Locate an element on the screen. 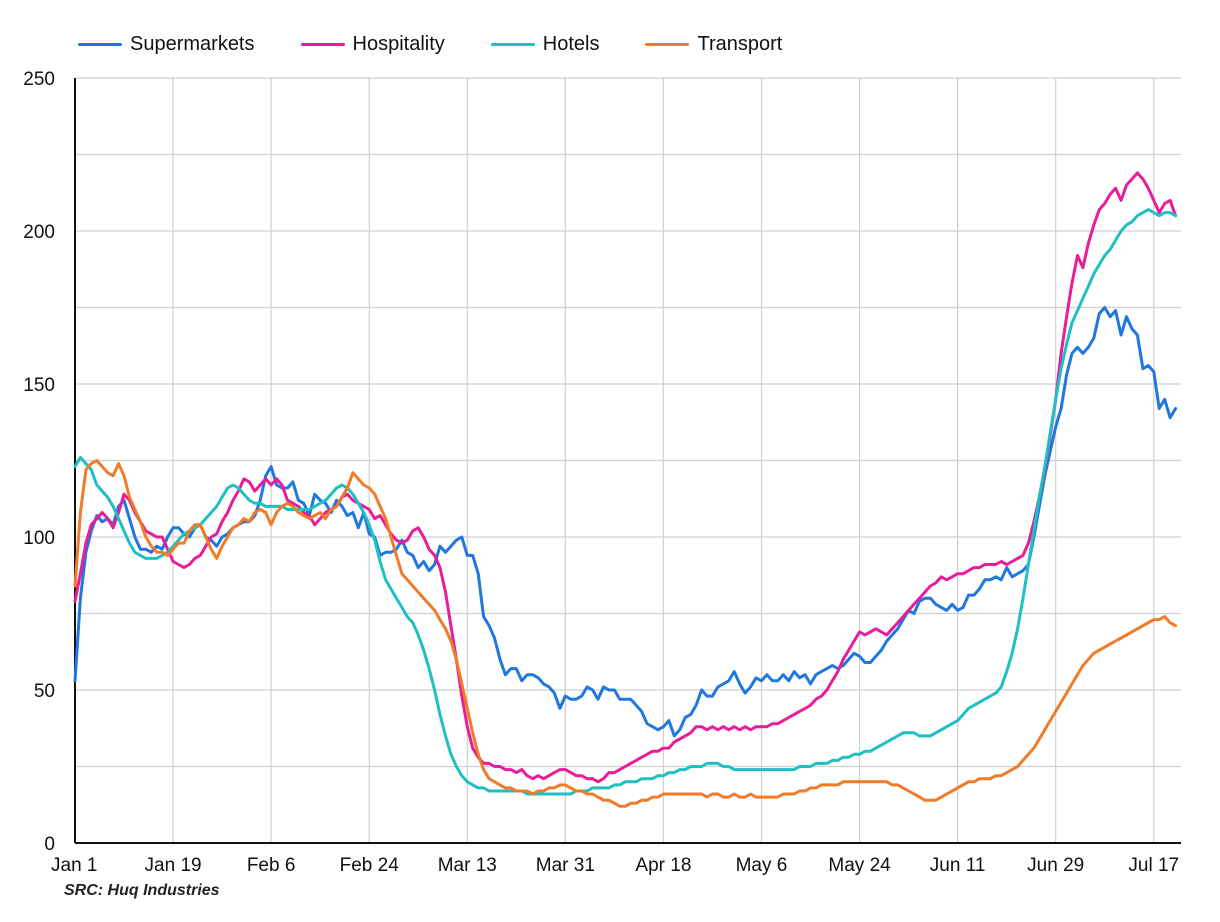 Image resolution: width=1220 pixels, height=922 pixels. x-tick-label: Apr 18 is located at coordinates (663, 865).